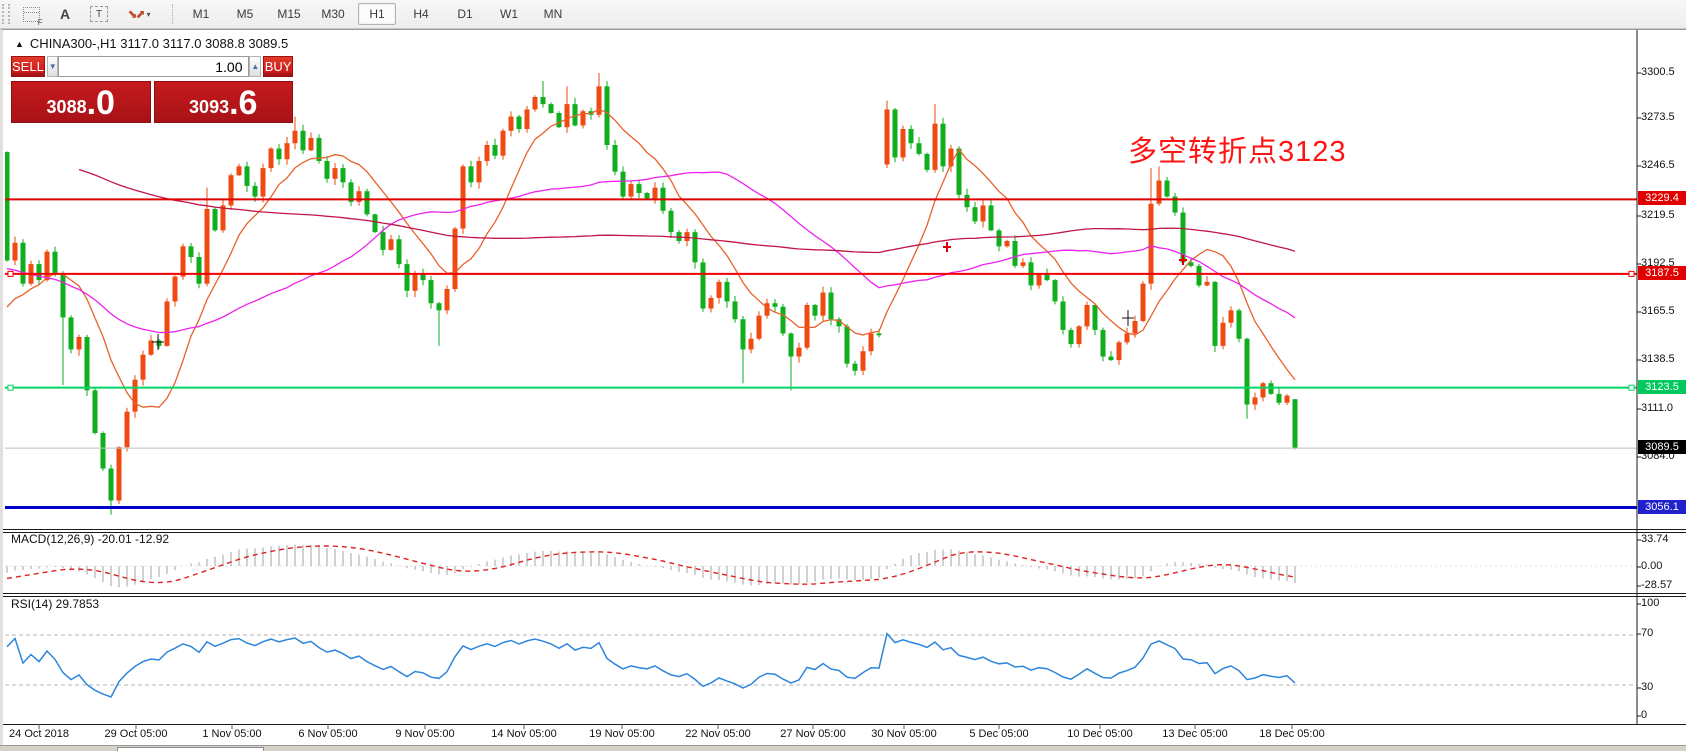 This screenshot has height=751, width=1686. Describe the element at coordinates (1662, 198) in the screenshot. I see `price-level-badge: 3229.4` at that location.